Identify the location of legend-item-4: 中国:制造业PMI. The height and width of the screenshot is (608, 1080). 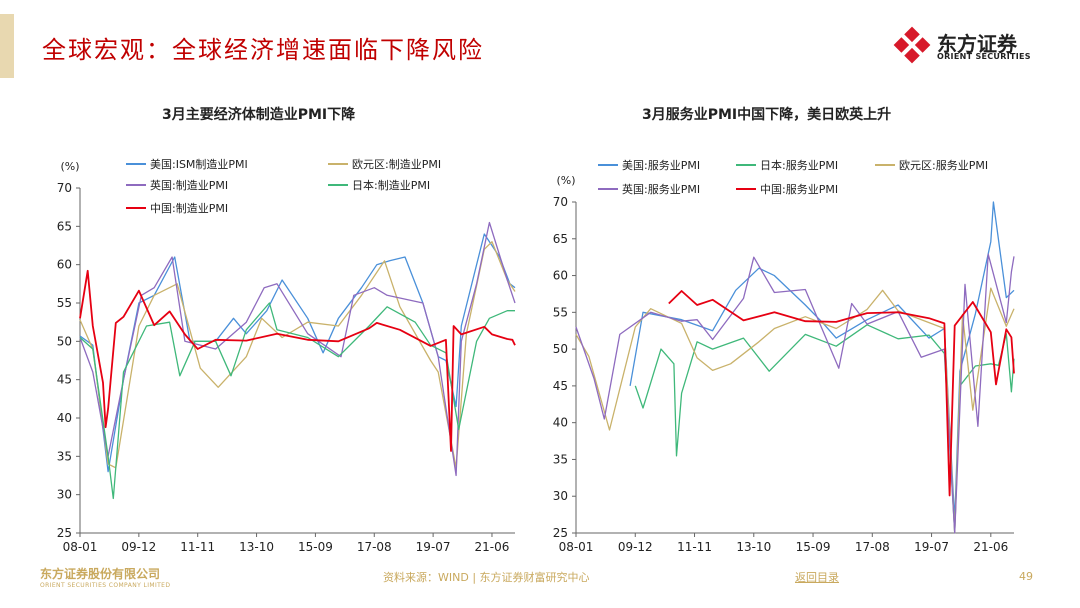
(184, 208).